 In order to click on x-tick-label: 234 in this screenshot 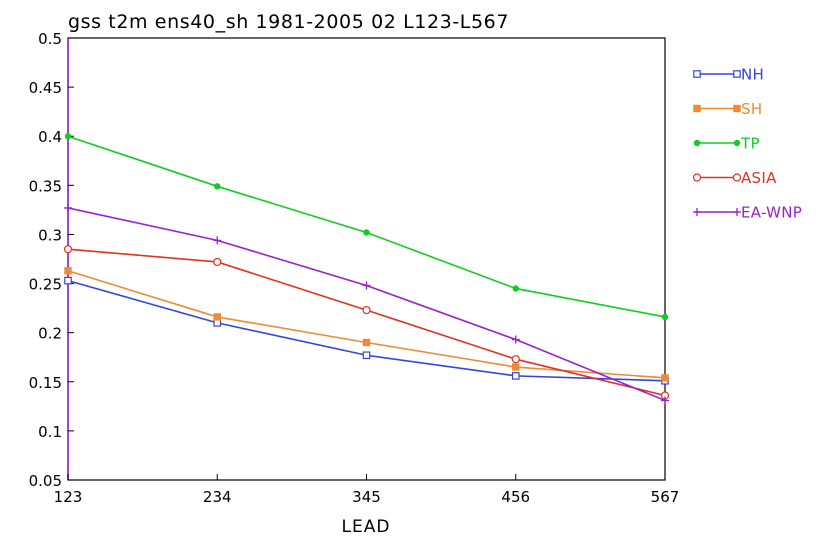, I will do `click(217, 497)`.